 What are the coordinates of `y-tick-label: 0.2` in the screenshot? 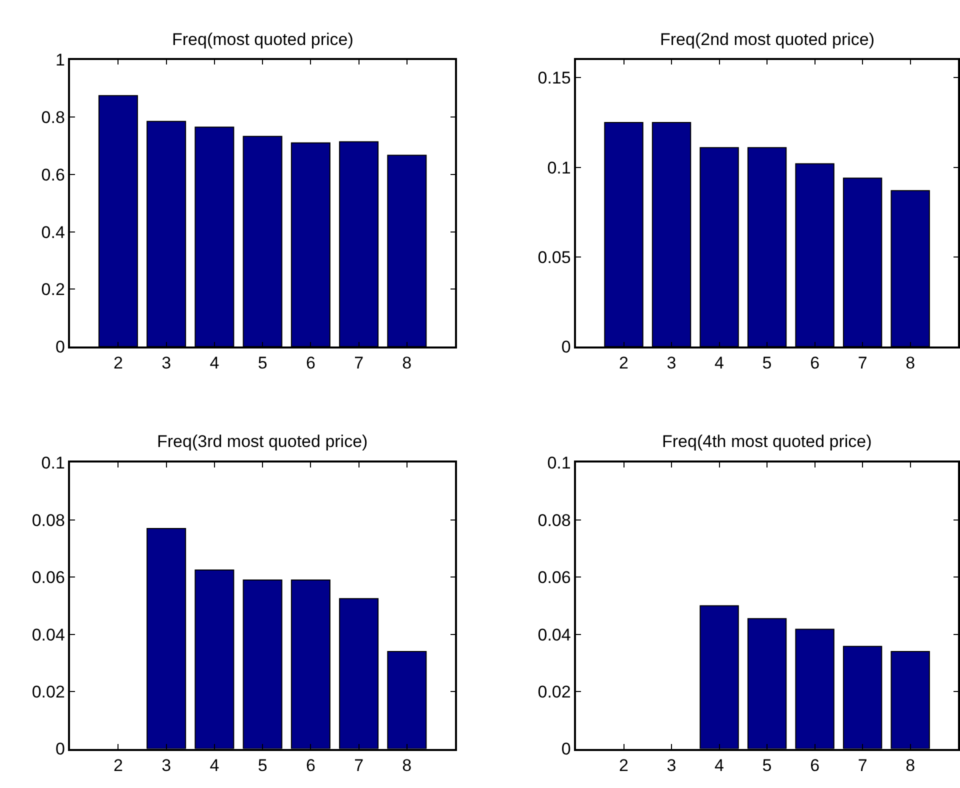 It's located at (53, 290).